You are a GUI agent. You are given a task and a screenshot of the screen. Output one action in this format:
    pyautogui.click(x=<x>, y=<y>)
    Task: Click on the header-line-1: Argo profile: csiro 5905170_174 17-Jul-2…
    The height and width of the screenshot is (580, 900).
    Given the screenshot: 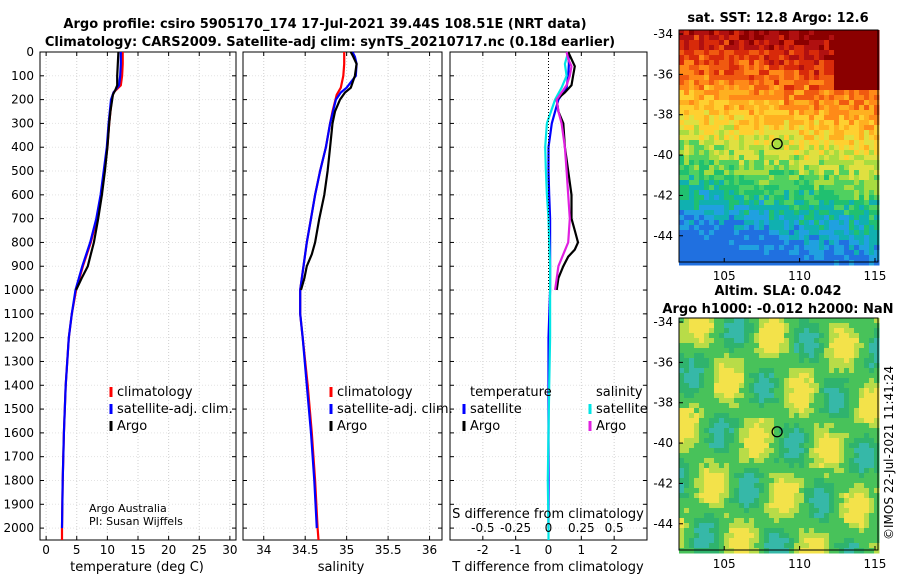 What is the action you would take?
    pyautogui.click(x=324, y=24)
    